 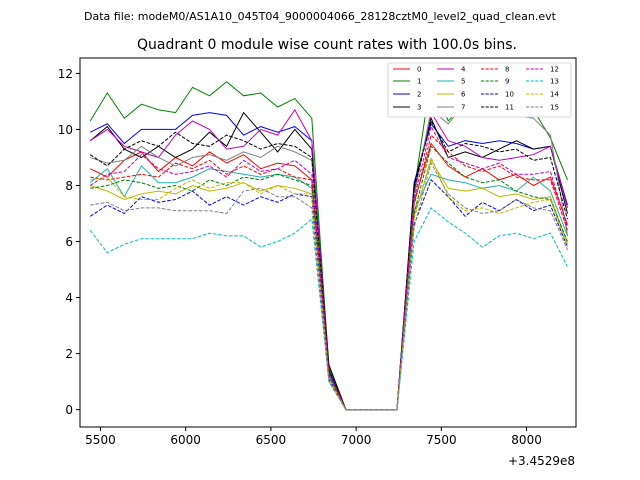 What do you see at coordinates (69, 410) in the screenshot?
I see `y-tick-label: 0` at bounding box center [69, 410].